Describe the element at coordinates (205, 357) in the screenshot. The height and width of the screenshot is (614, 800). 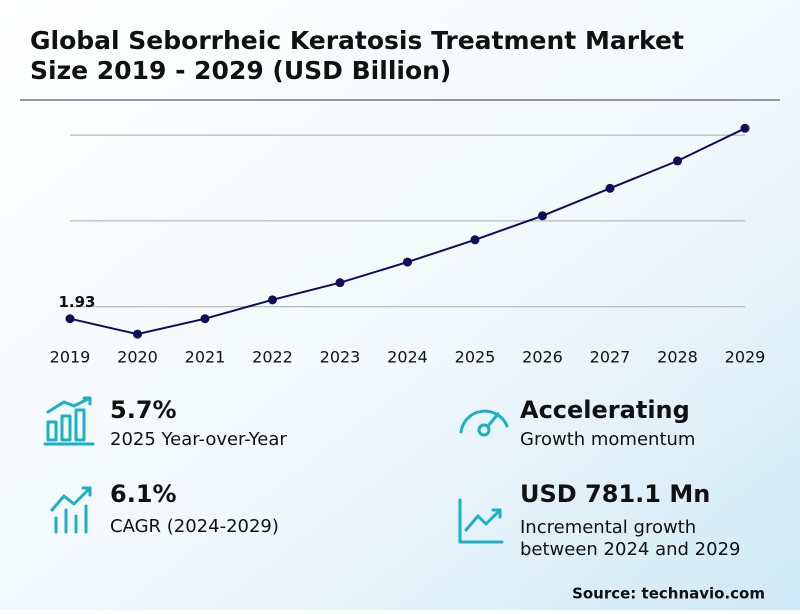
I see `x-tick-label: 2021` at that location.